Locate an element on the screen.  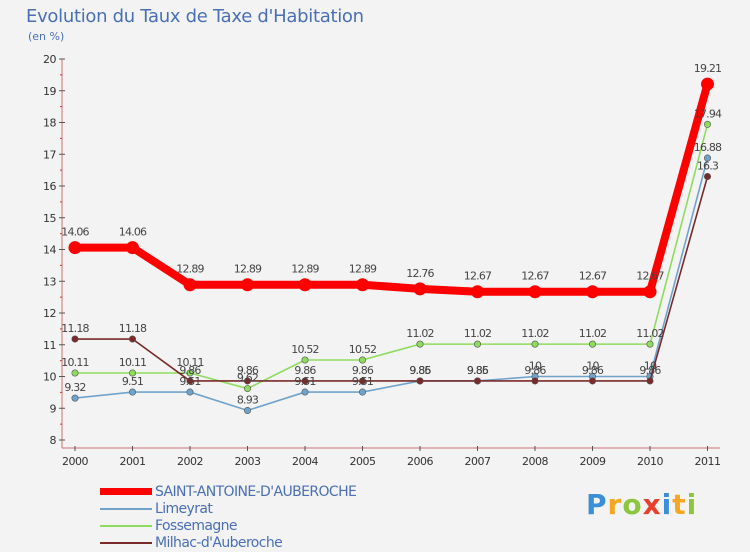
legend-item-milhac: Milhac-d'Auberoche is located at coordinates (265, 543).